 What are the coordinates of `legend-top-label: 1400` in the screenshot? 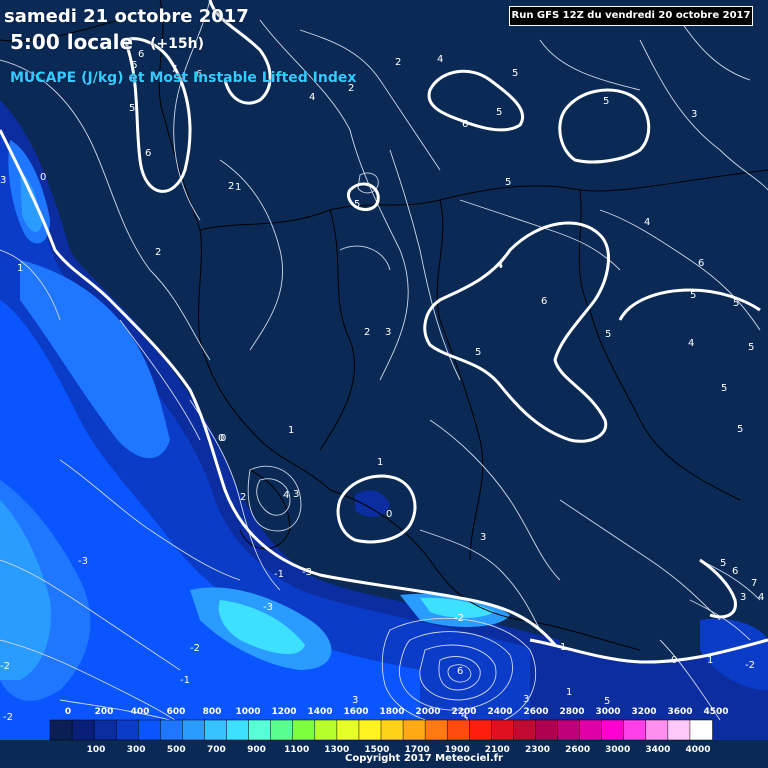 It's located at (319, 712).